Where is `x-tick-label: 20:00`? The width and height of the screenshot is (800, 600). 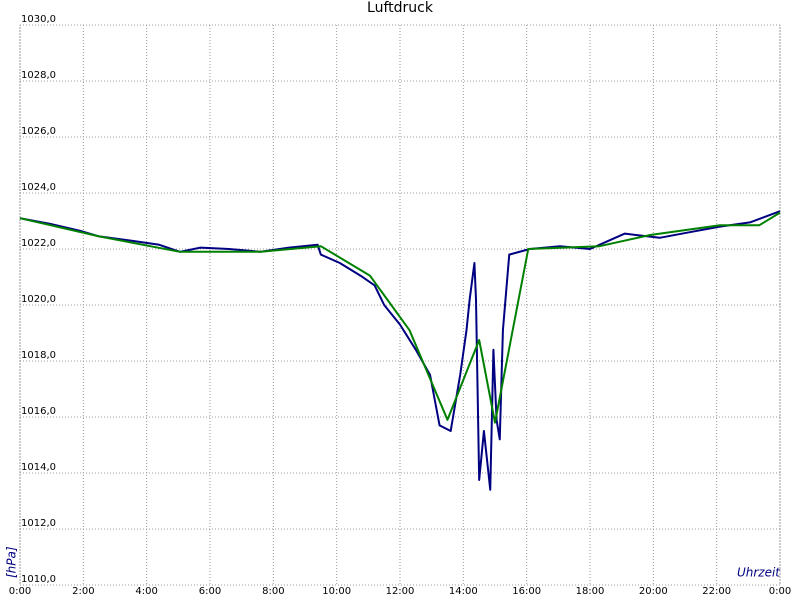
x-tick-label: 20:00 is located at coordinates (653, 591).